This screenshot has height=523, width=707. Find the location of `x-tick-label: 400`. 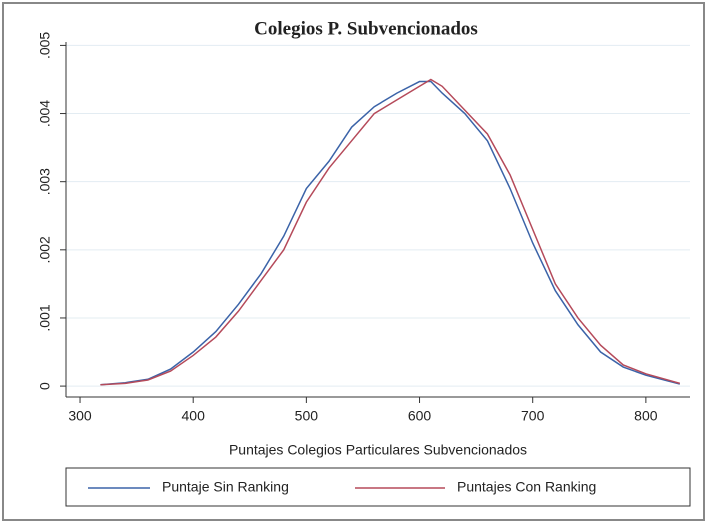

x-tick-label: 400 is located at coordinates (194, 416).